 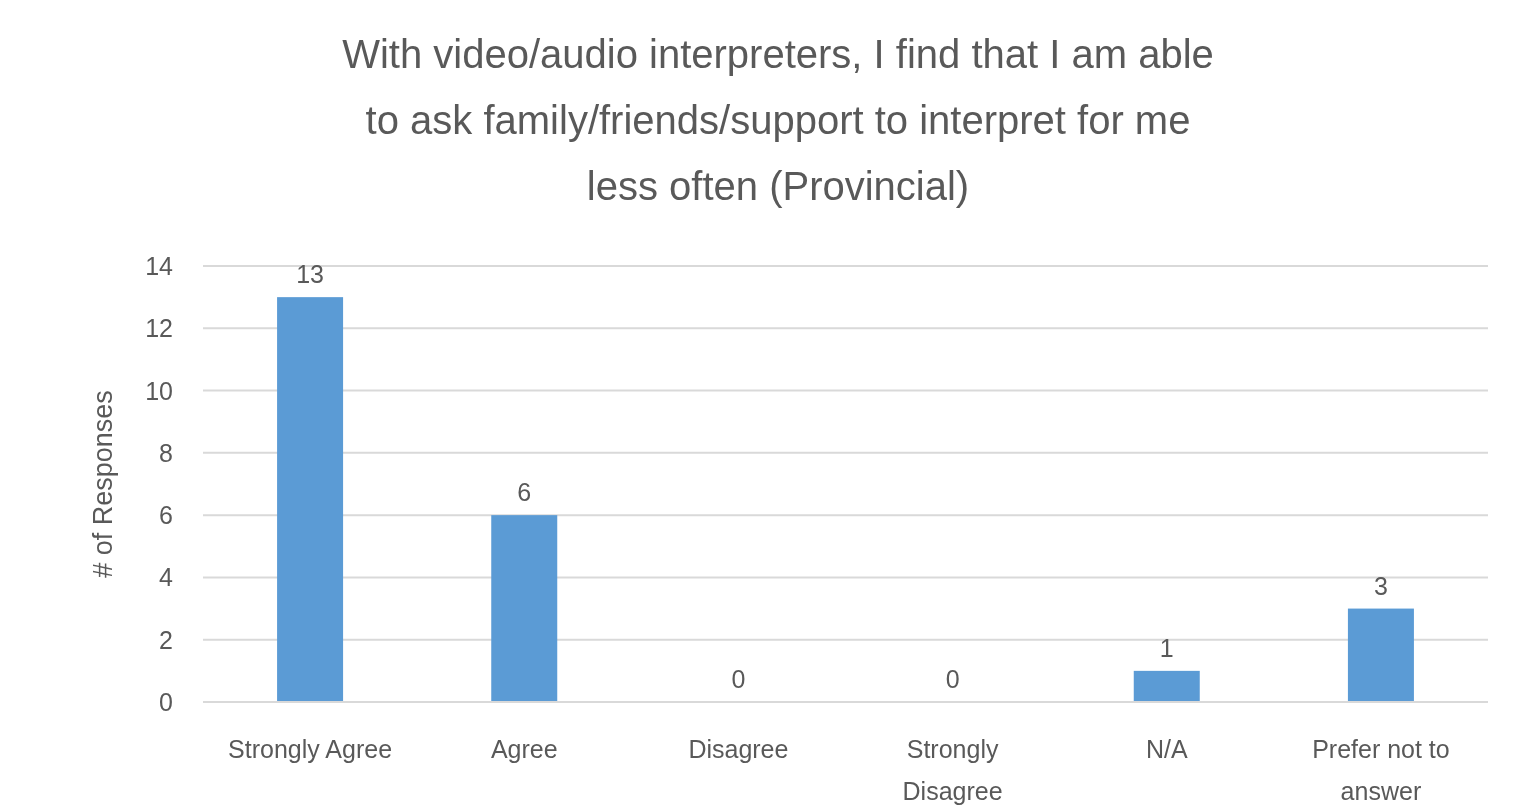 What do you see at coordinates (1166, 647) in the screenshot?
I see `data-label: 1` at bounding box center [1166, 647].